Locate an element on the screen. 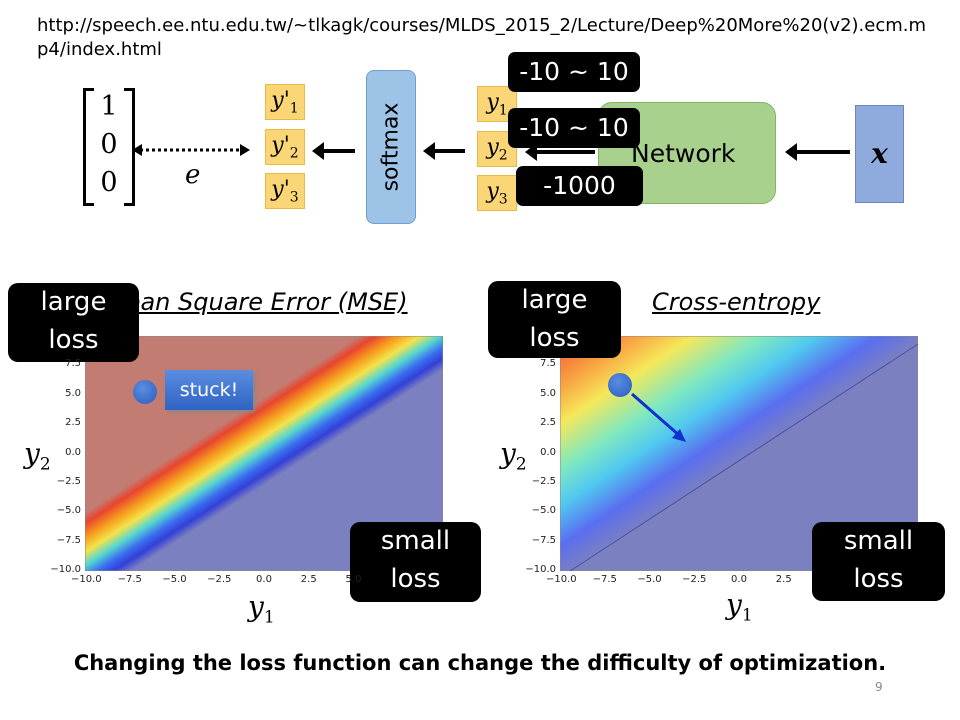  softmax-output-3: y'3 is located at coordinates (285, 191).